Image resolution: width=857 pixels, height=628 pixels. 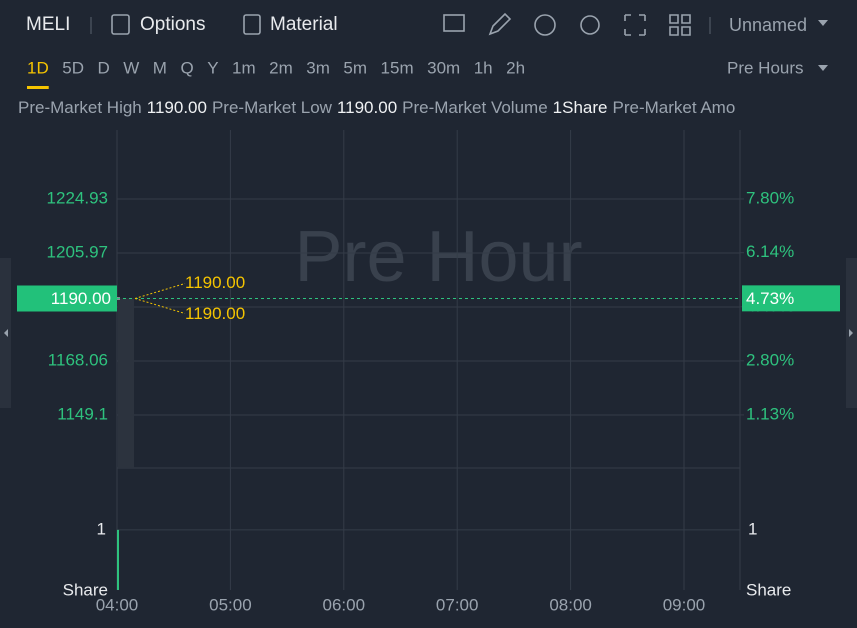 What do you see at coordinates (580, 107) in the screenshot?
I see `info-value: 1Share` at bounding box center [580, 107].